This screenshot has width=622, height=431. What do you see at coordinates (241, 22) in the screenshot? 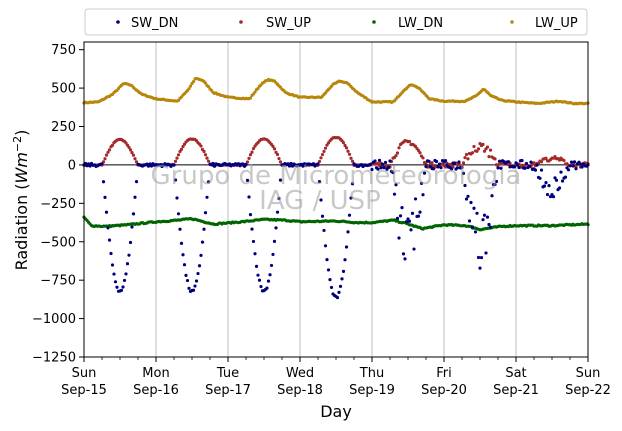
I see `legend-marker-sw-up` at bounding box center [241, 22].